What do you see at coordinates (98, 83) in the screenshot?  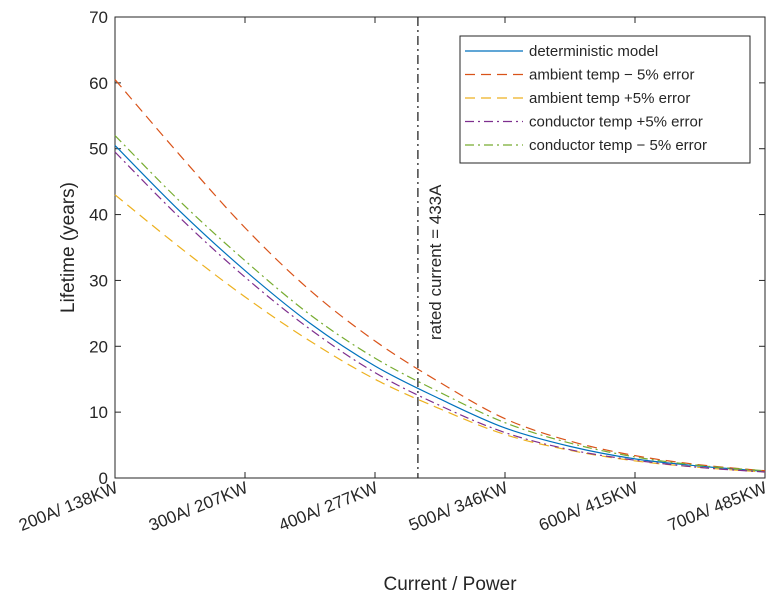 I see `y-tick-label: 60` at bounding box center [98, 83].